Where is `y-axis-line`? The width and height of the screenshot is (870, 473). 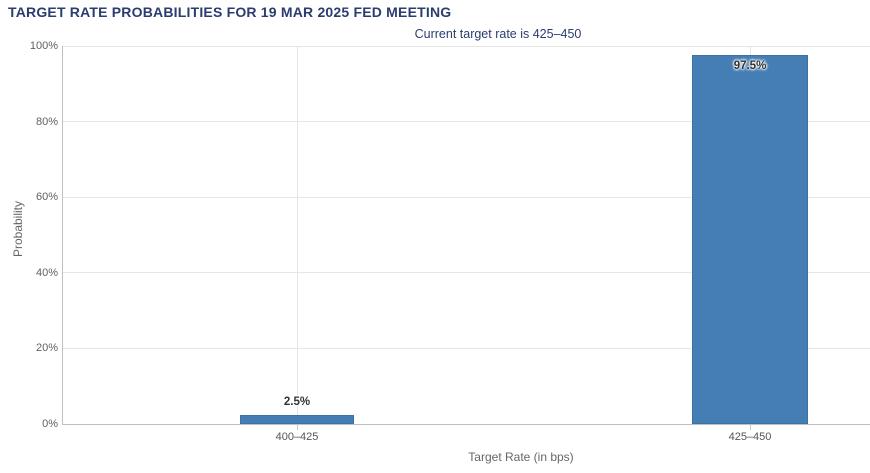 y-axis-line is located at coordinates (62, 235).